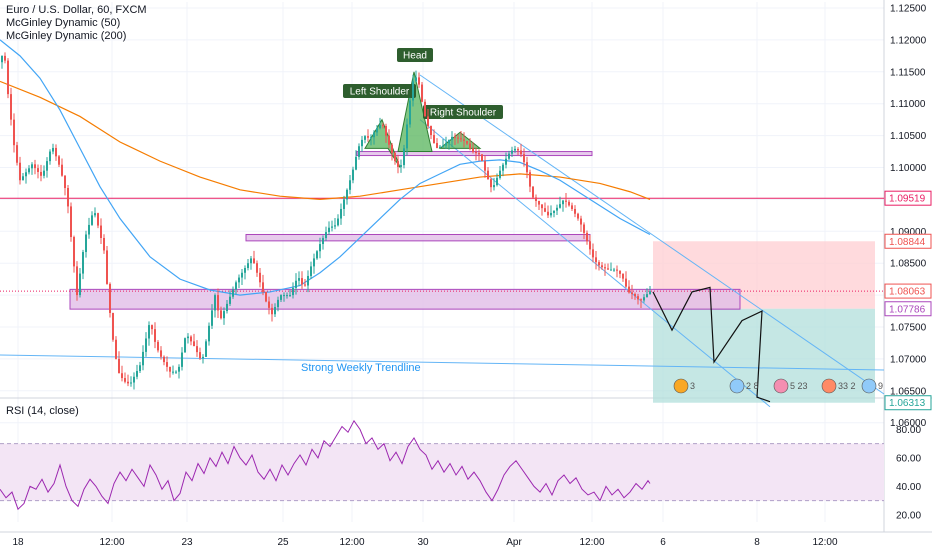 Image resolution: width=932 pixels, height=550 pixels. I want to click on x-tick-label: 12:00, so click(824, 542).